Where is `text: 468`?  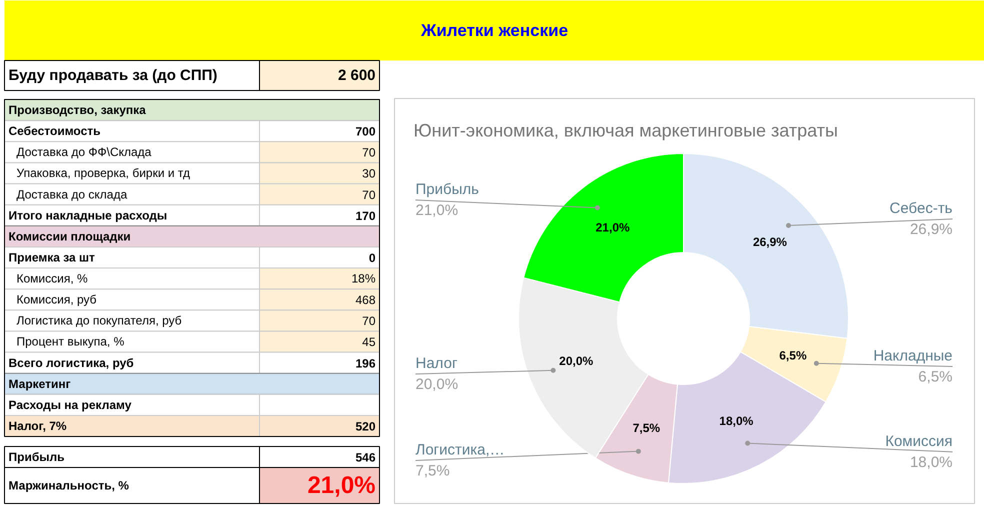 text: 468 is located at coordinates (365, 300).